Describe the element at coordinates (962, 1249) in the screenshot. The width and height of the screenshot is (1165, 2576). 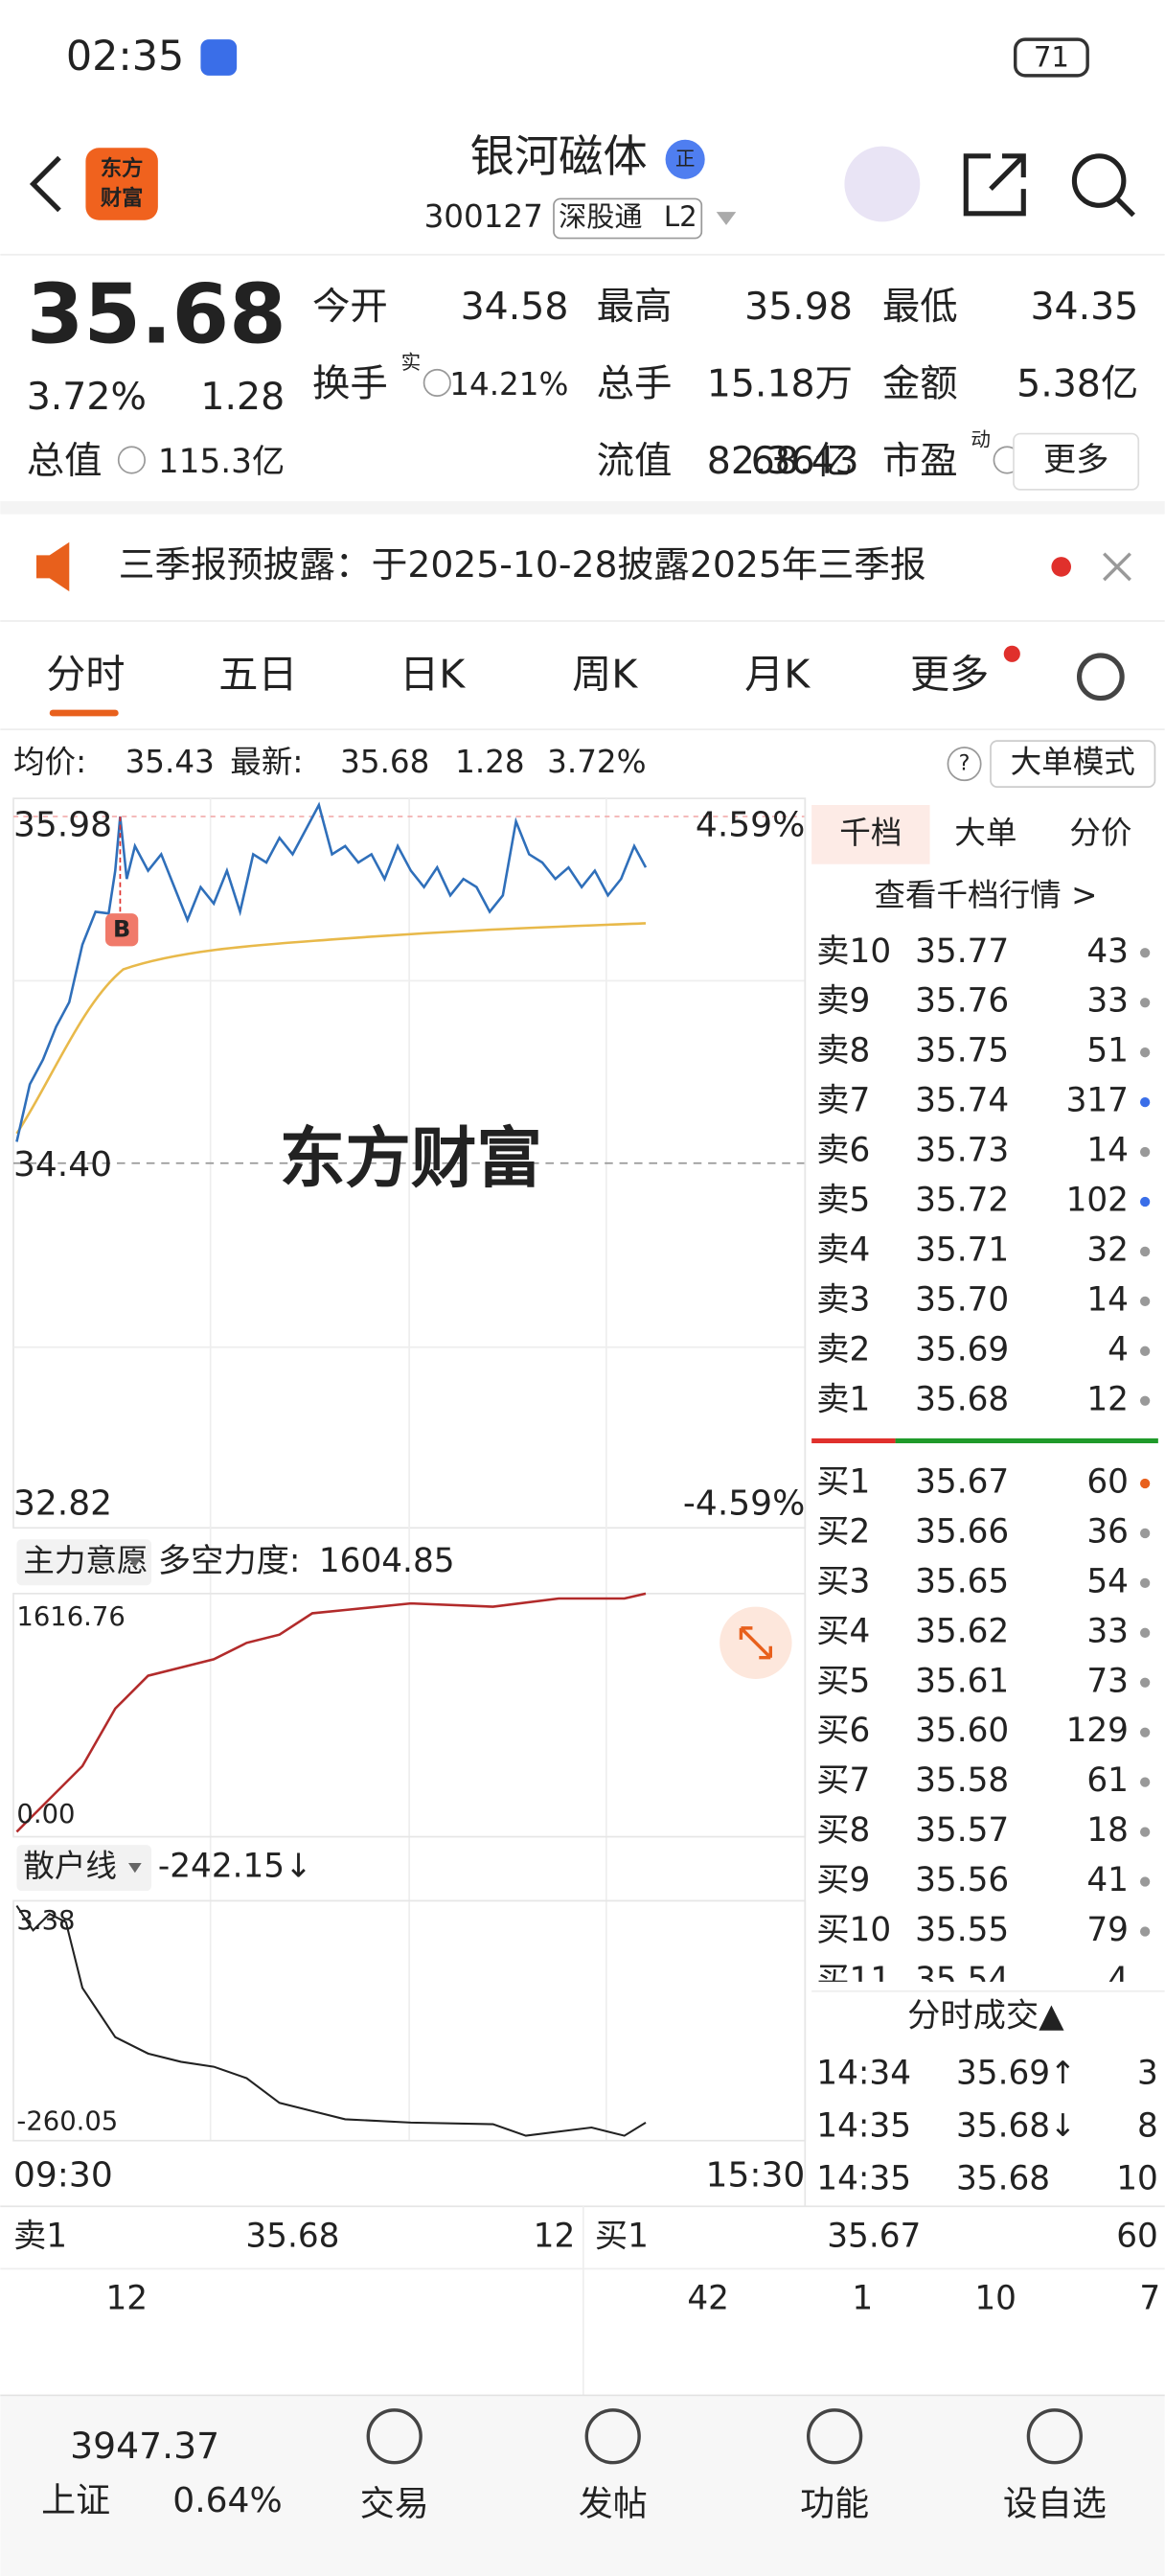
I see `ask-price: 35.71` at that location.